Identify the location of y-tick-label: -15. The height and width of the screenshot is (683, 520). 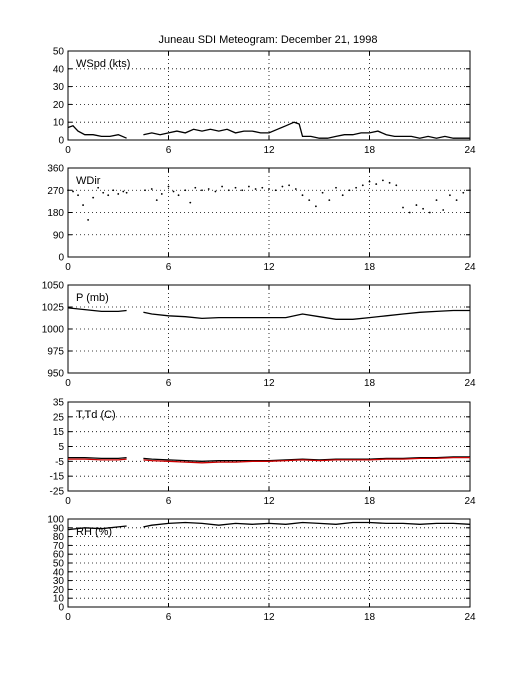
(57, 477).